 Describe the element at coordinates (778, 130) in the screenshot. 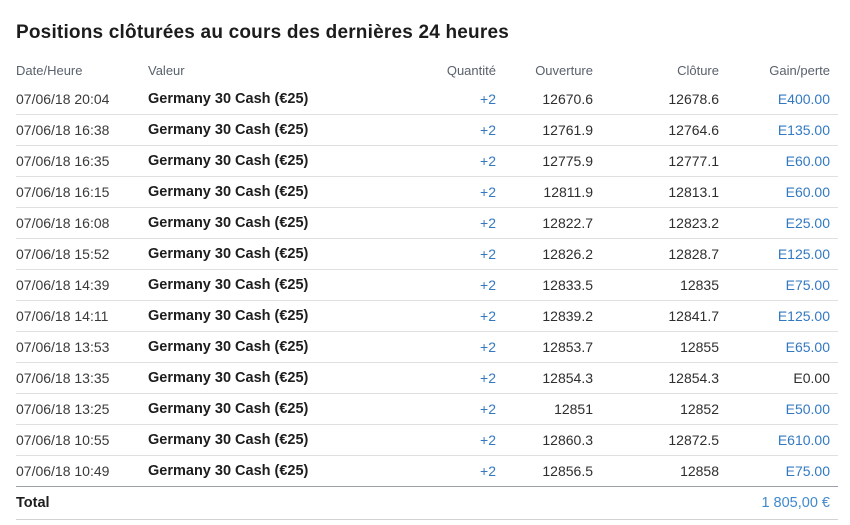

I see `cell-gain-perte: E135.00` at that location.